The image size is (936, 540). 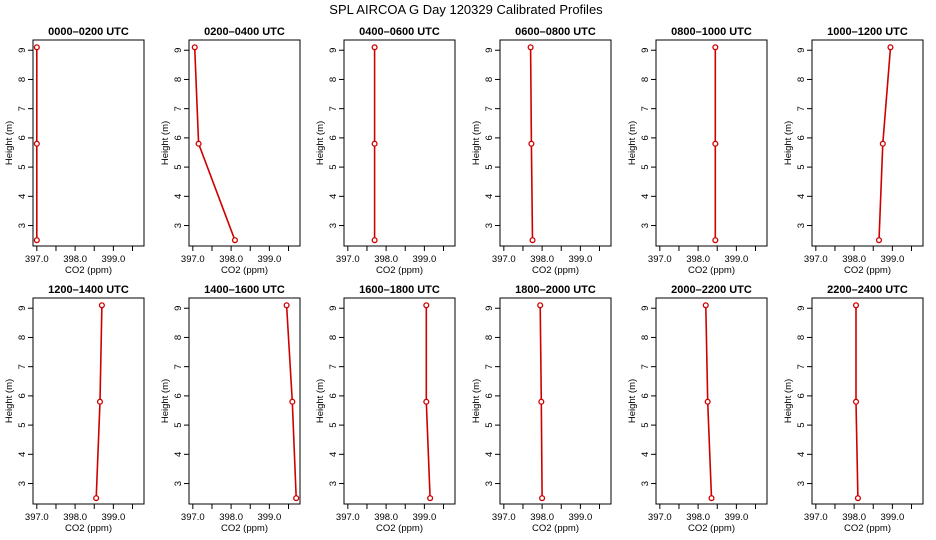 What do you see at coordinates (555, 290) in the screenshot?
I see `panel-title: 1800–2000 UTC` at bounding box center [555, 290].